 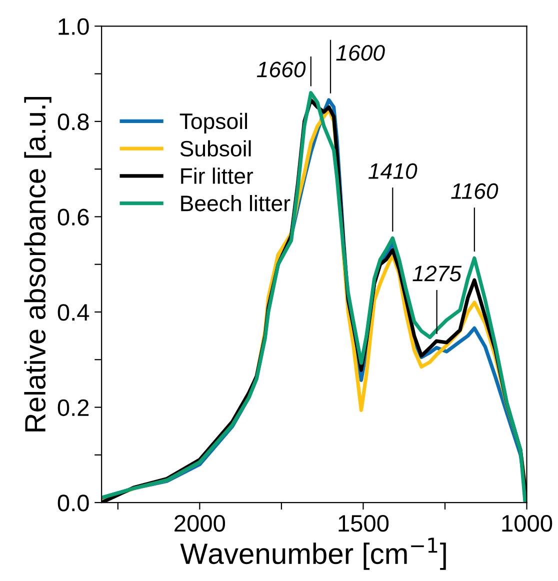 What do you see at coordinates (215, 148) in the screenshot?
I see `legend-label: Subsoil` at bounding box center [215, 148].